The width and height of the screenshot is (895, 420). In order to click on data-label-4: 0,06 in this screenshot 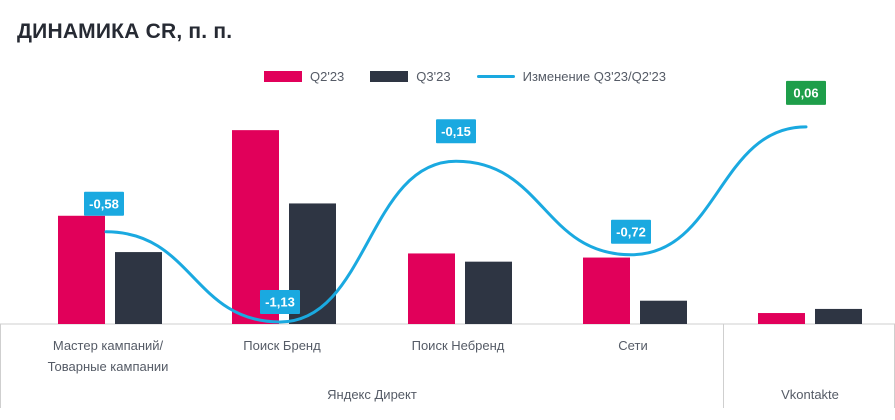, I will do `click(805, 92)`.